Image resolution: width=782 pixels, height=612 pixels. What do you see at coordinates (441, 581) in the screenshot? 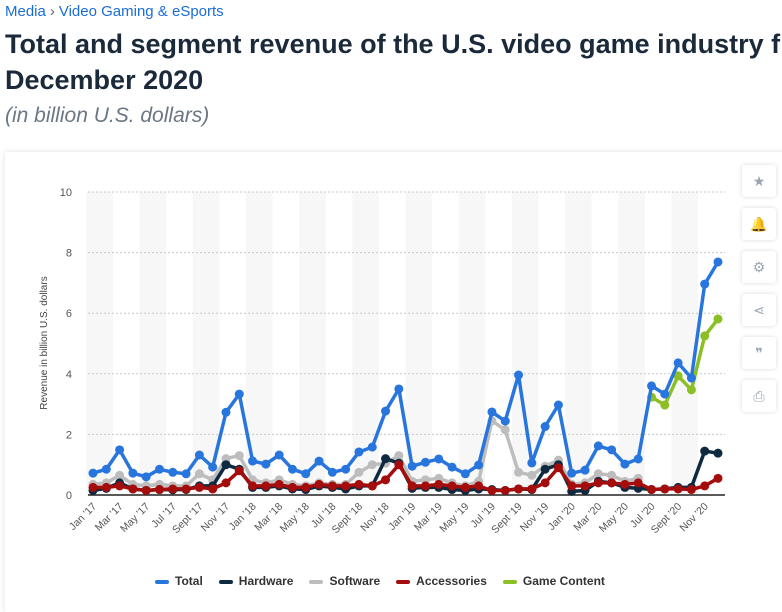
I see `legend-item-accessories: Accessories` at bounding box center [441, 581].